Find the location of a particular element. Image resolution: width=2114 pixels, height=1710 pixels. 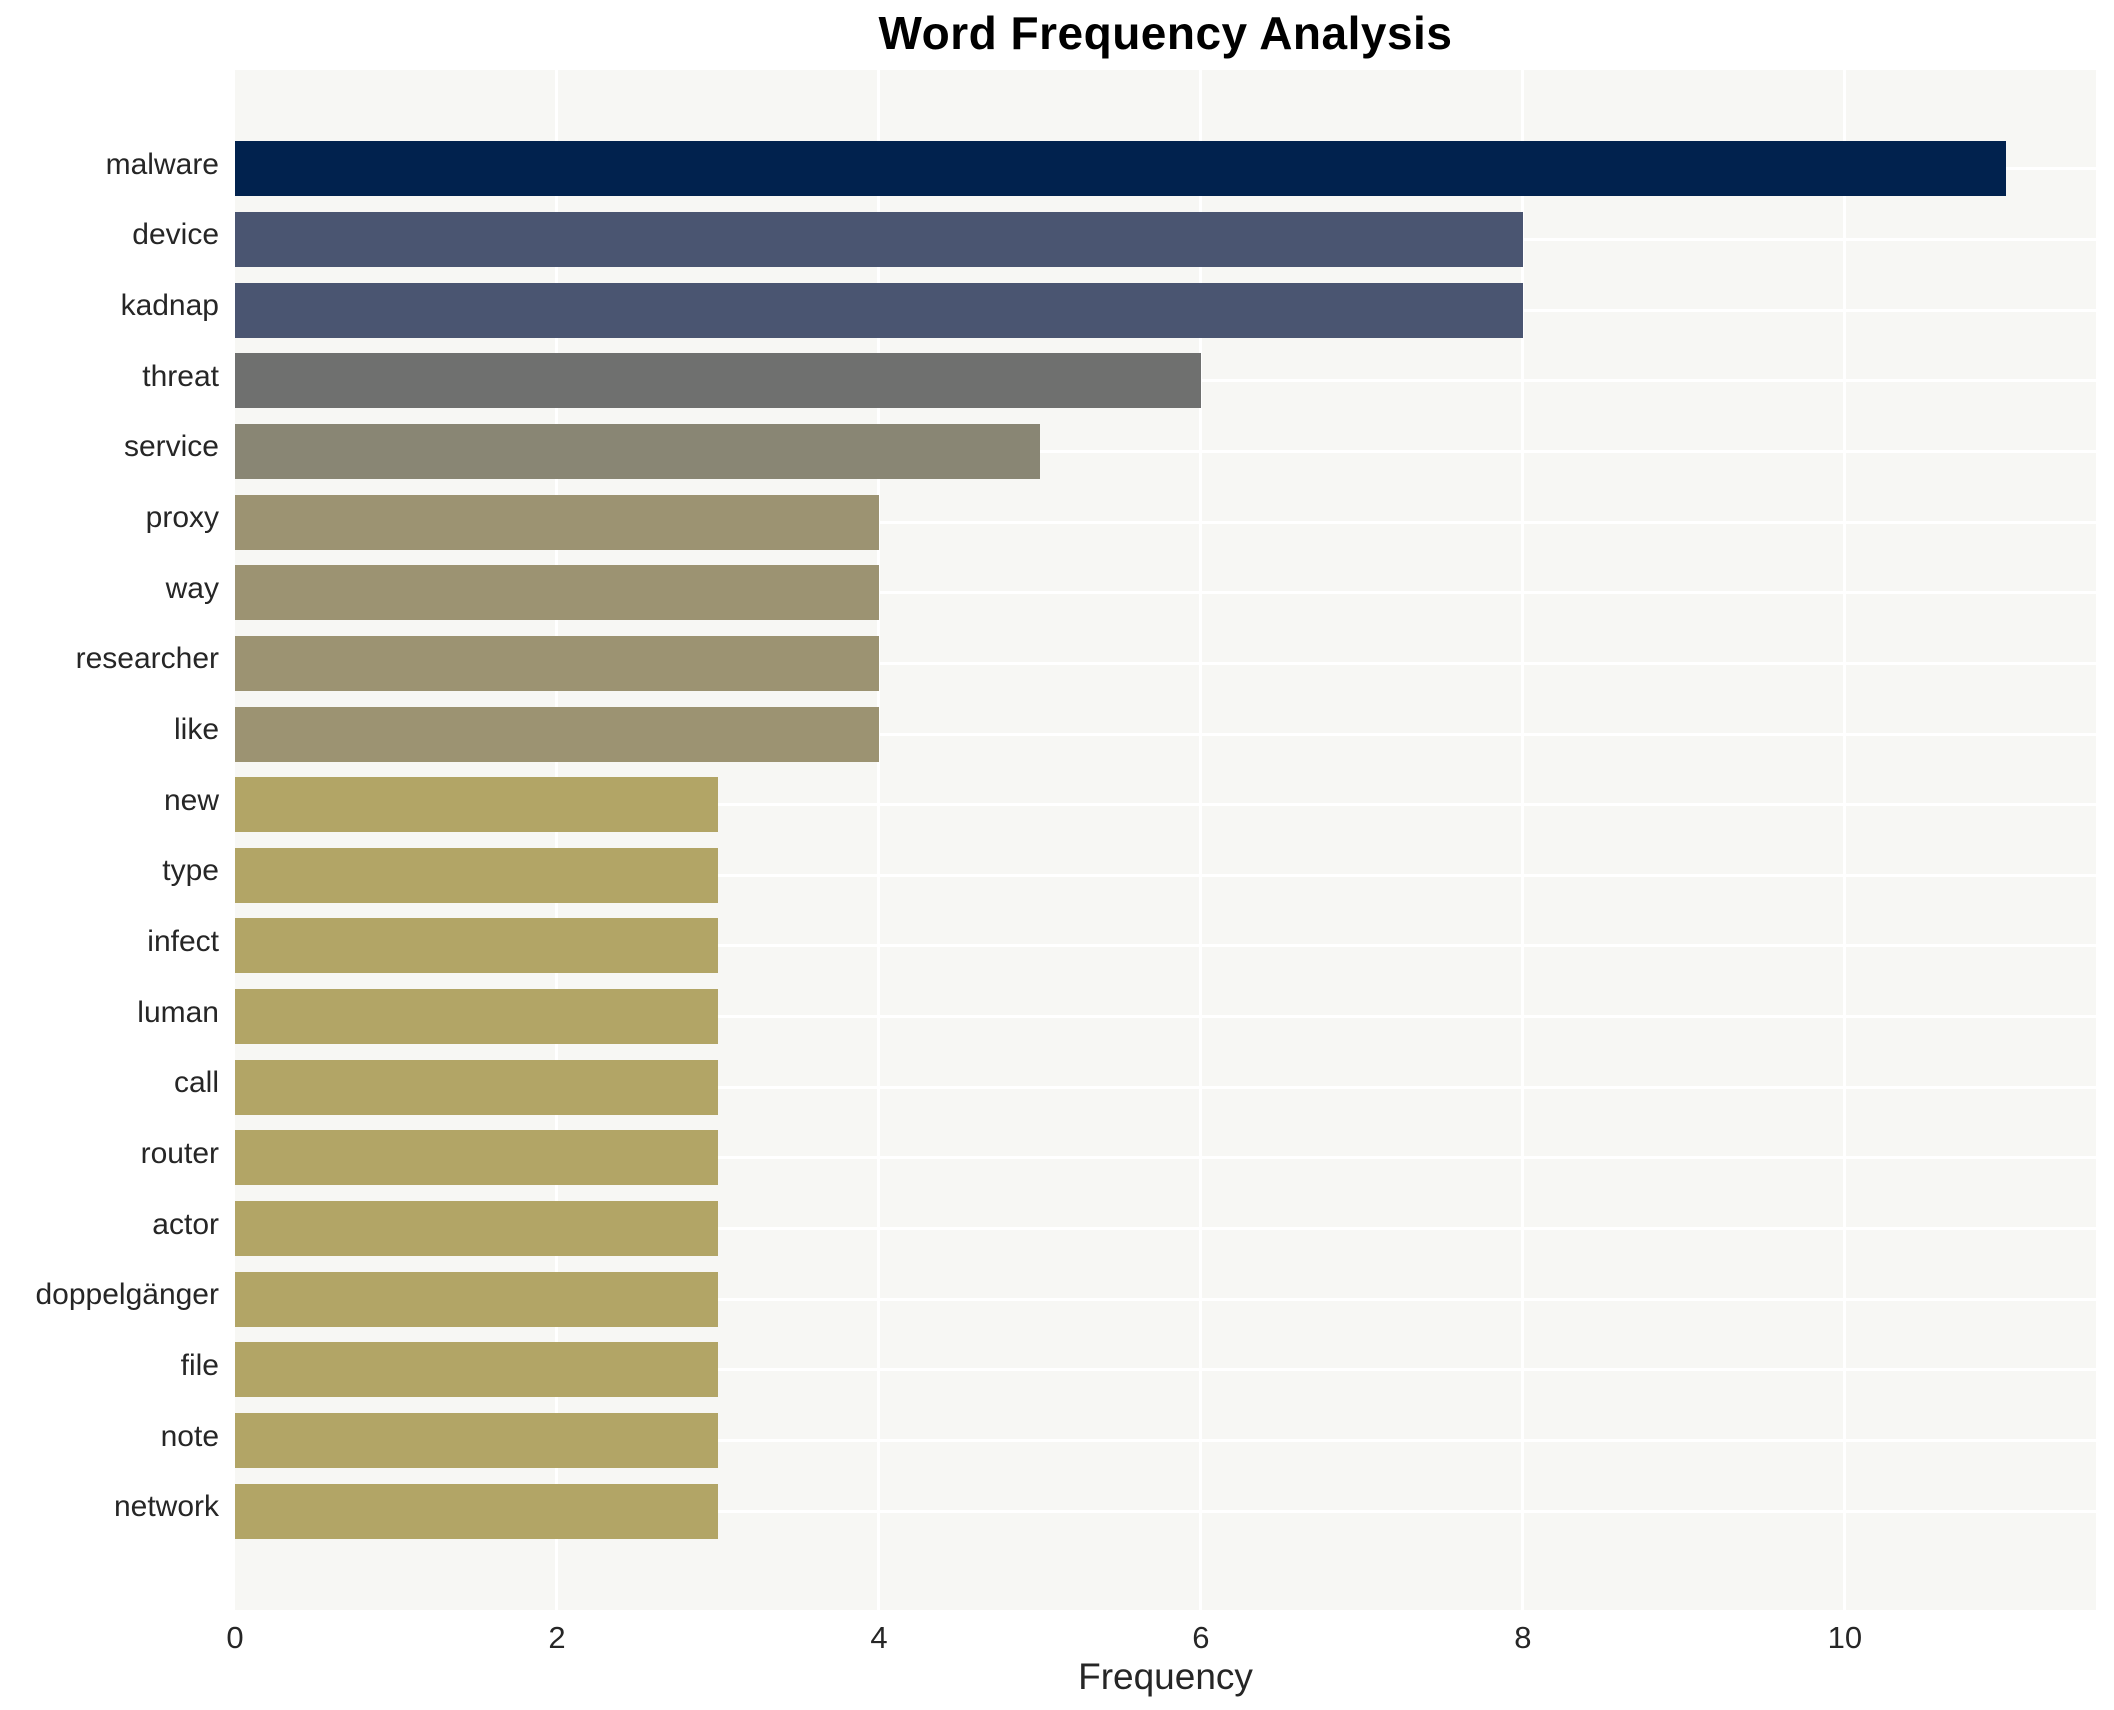

category-label-doppelgänger: doppelgänger is located at coordinates (127, 1295).